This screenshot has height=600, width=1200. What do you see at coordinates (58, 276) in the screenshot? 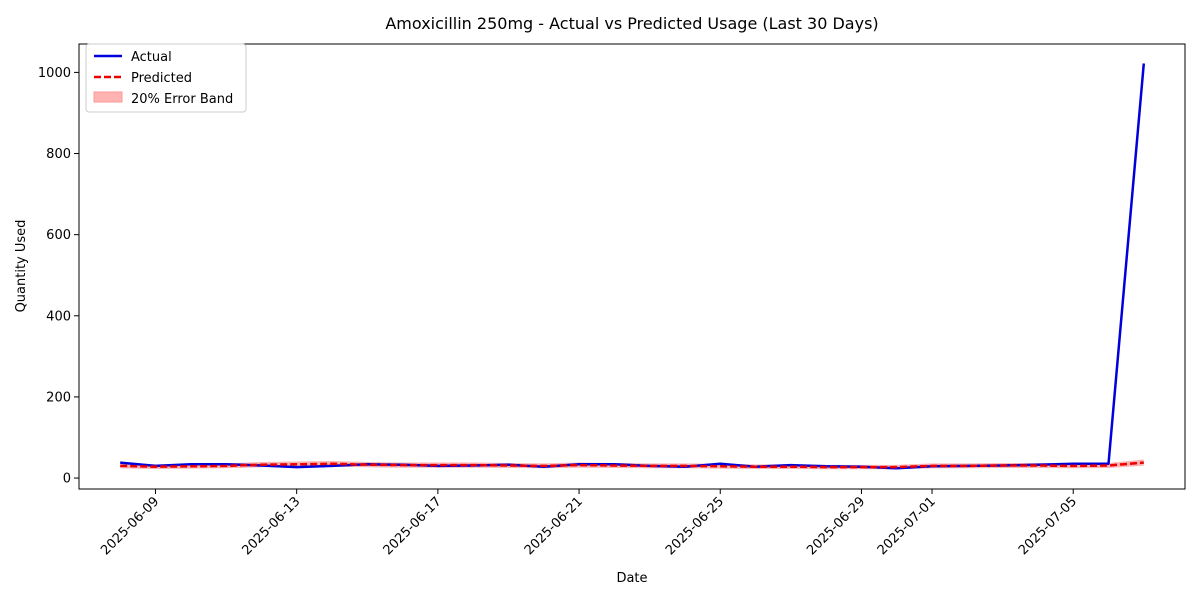
I see `y-axis: 0 200 400 600 800 1000` at bounding box center [58, 276].